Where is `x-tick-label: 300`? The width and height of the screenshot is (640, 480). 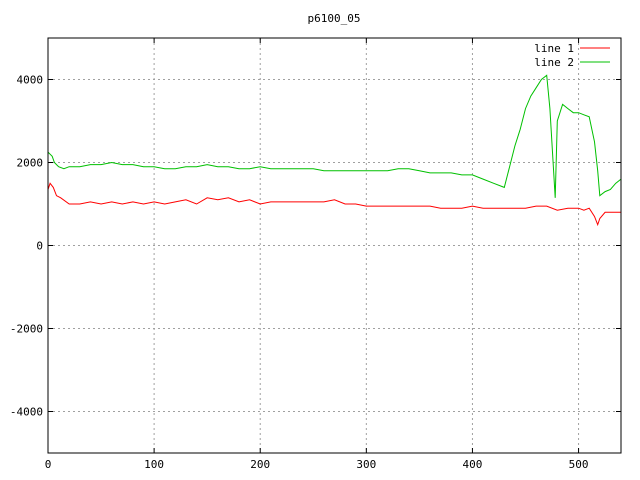 x-tick-label: 300 is located at coordinates (366, 464).